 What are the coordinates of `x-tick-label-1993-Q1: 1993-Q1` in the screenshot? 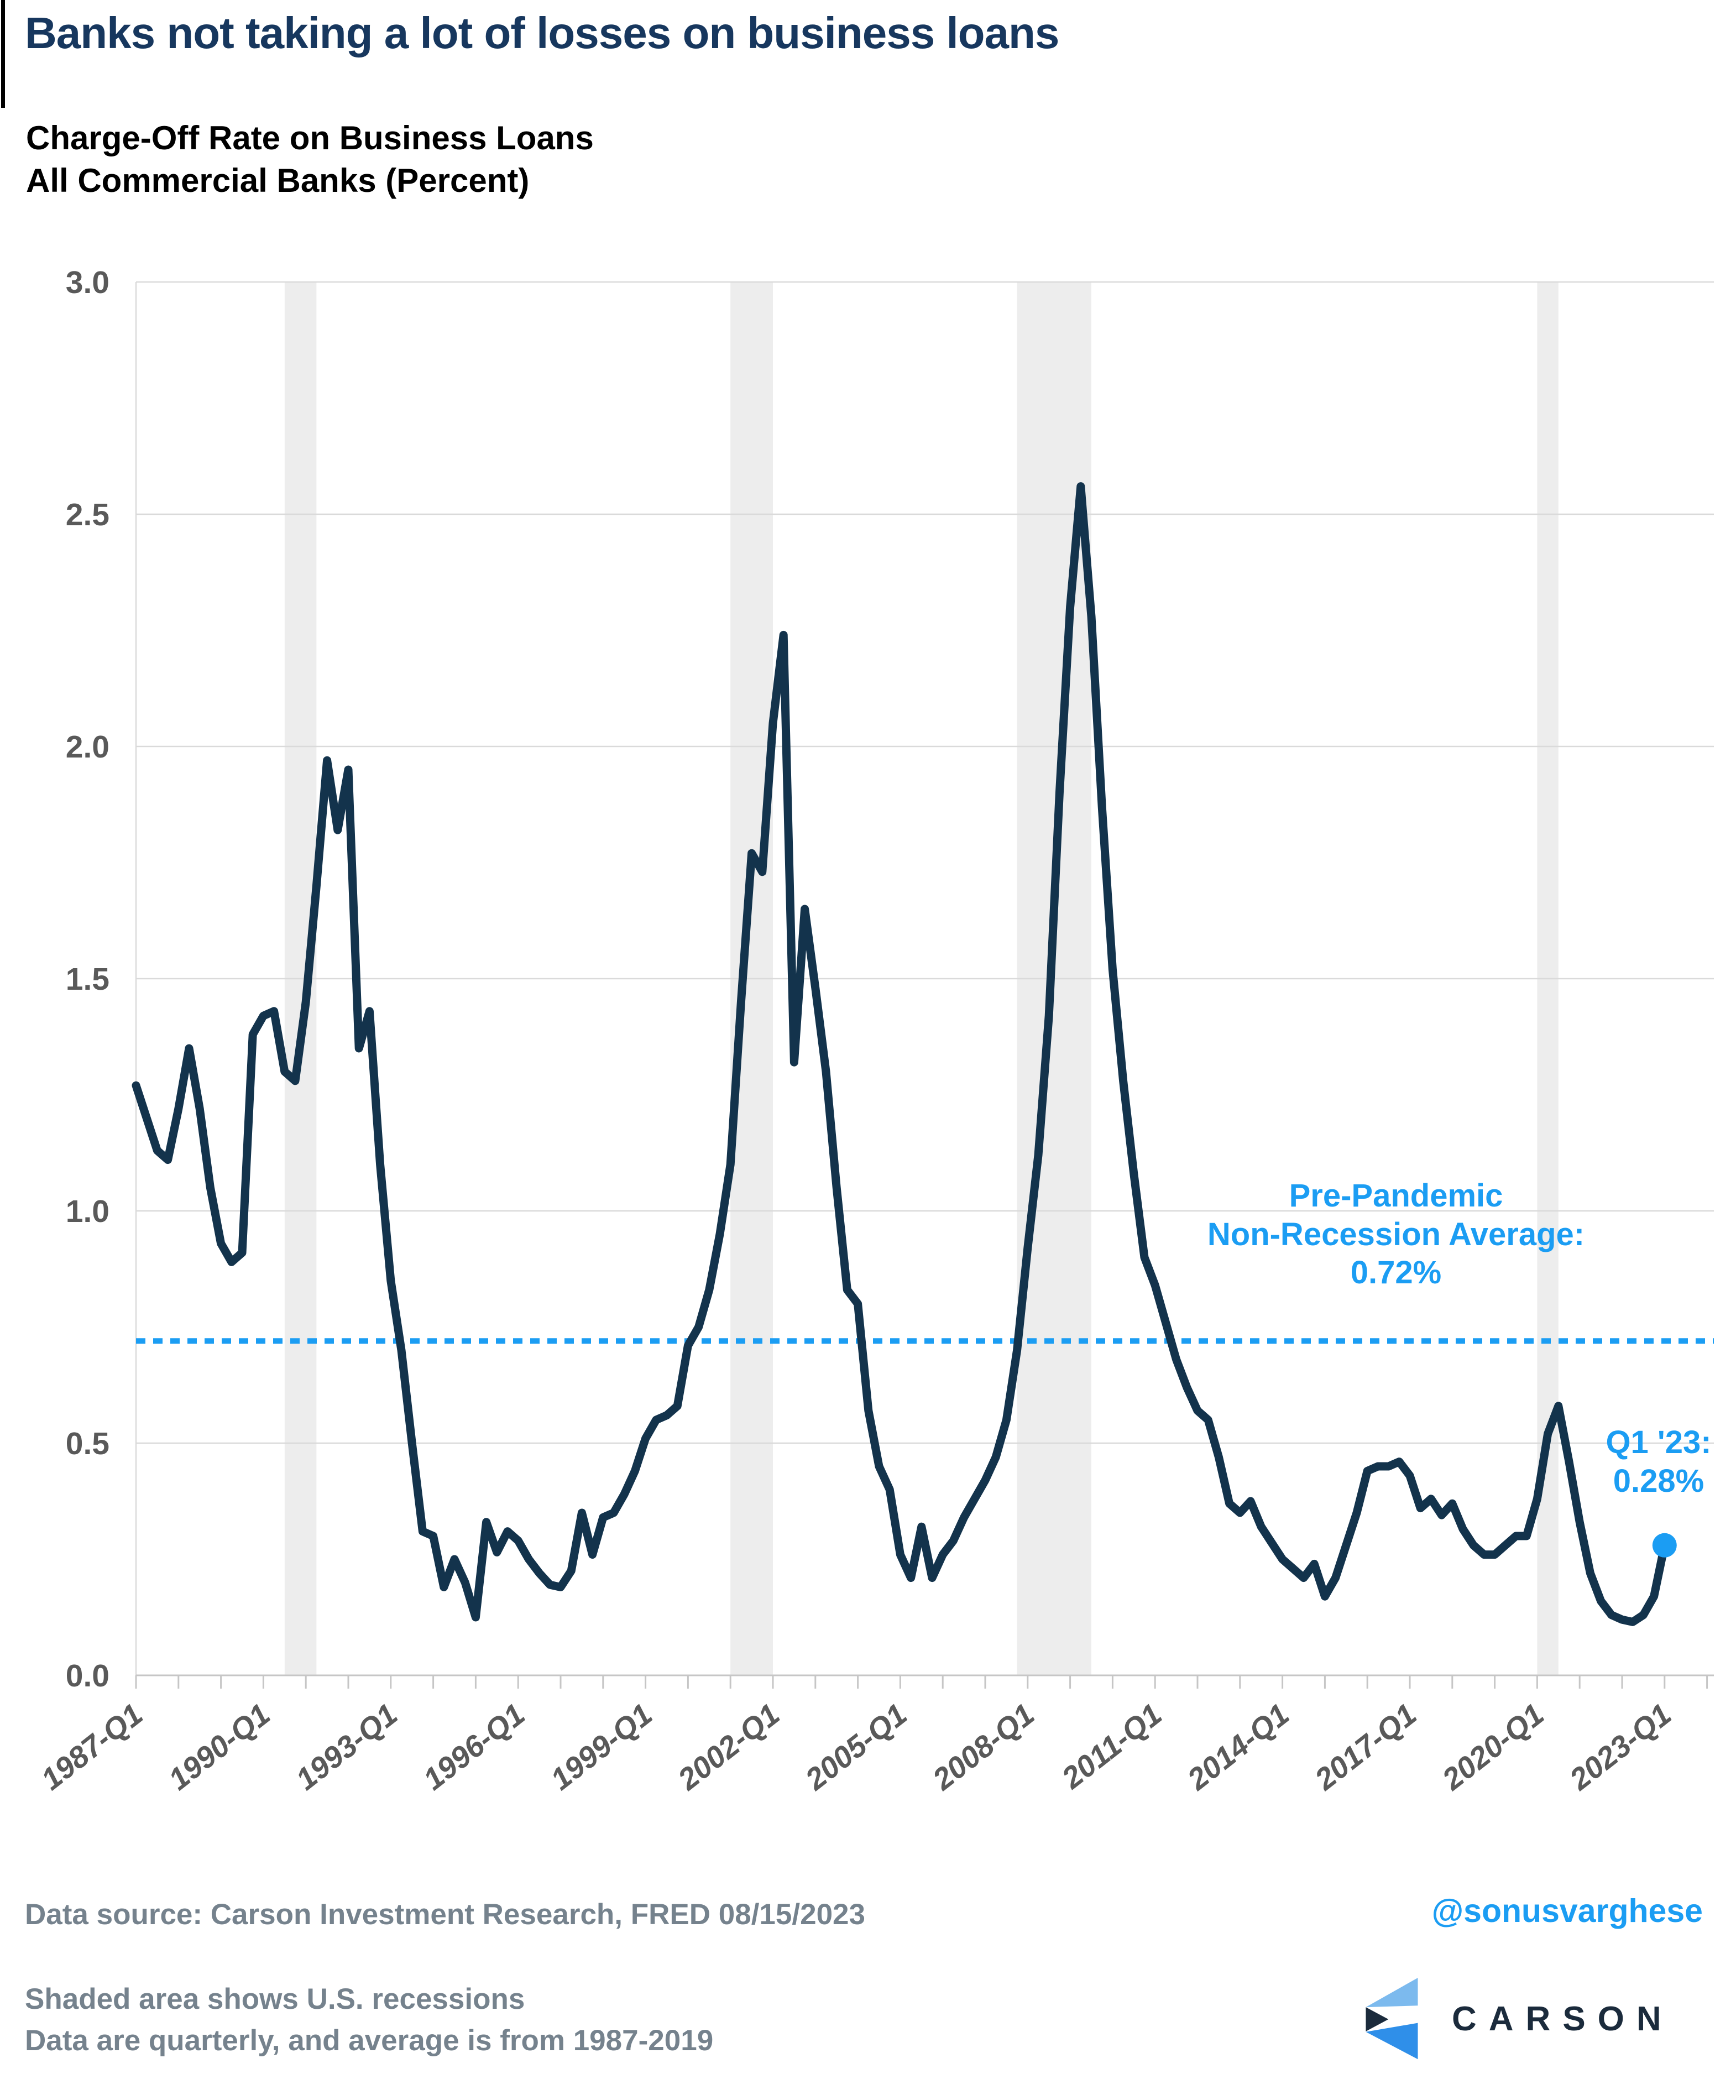 It's located at (346, 1747).